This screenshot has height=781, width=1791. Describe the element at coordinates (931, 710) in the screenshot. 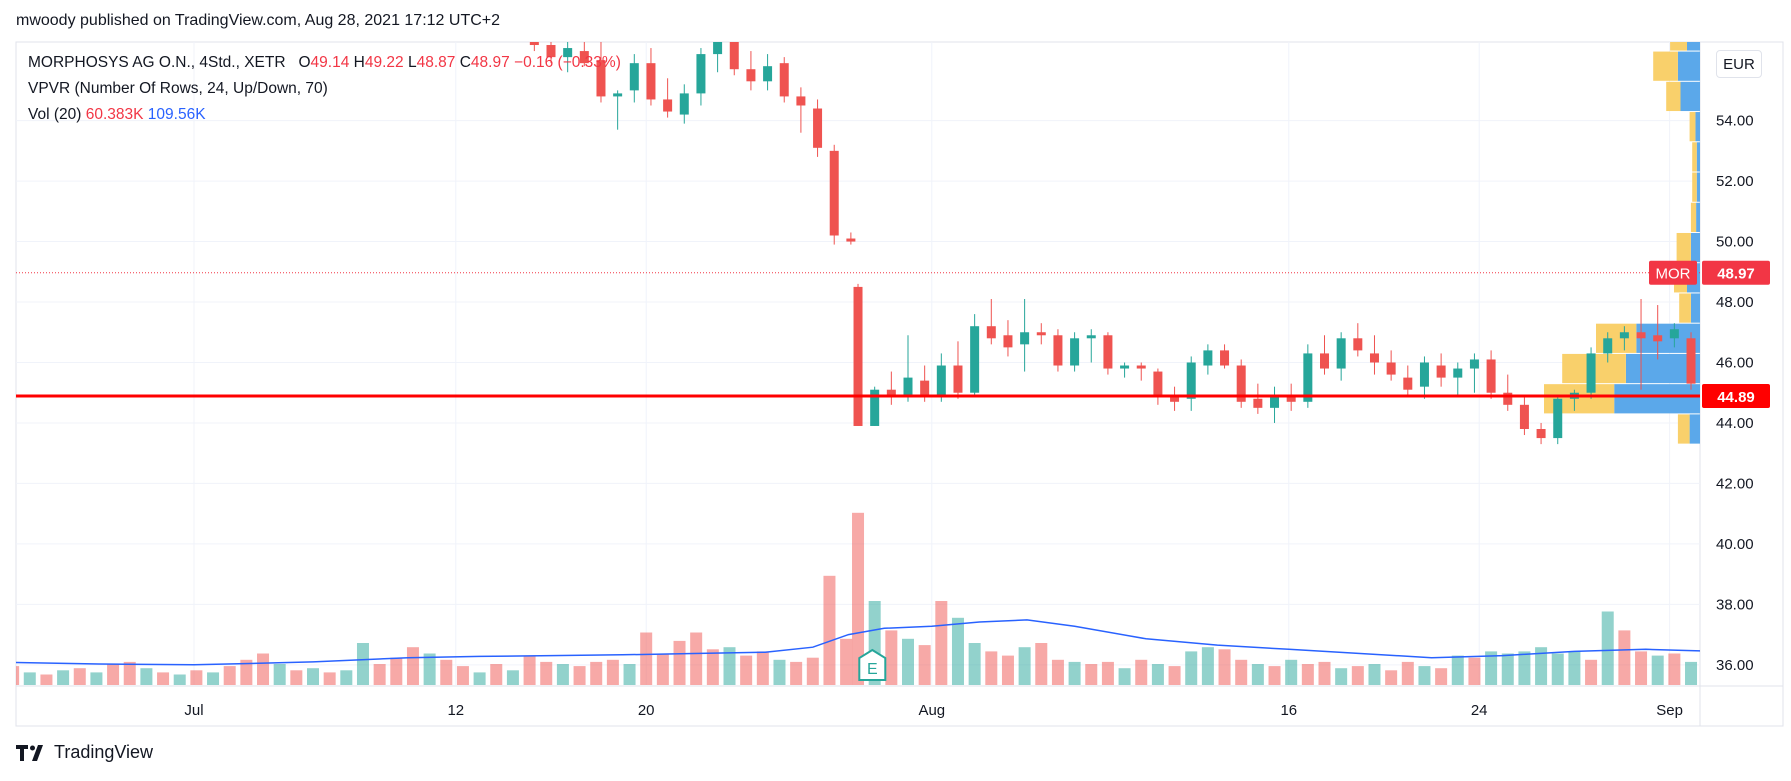

I see `x-tick-label: Aug` at that location.